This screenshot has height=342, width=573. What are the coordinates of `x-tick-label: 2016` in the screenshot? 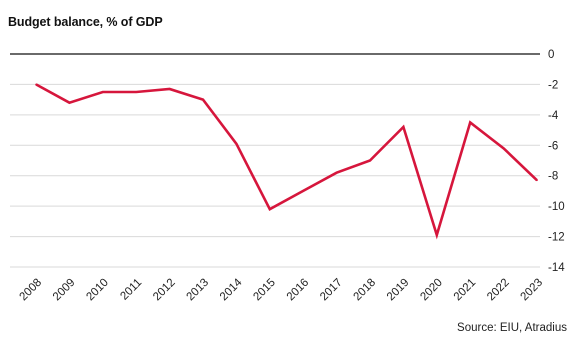 It's located at (298, 290).